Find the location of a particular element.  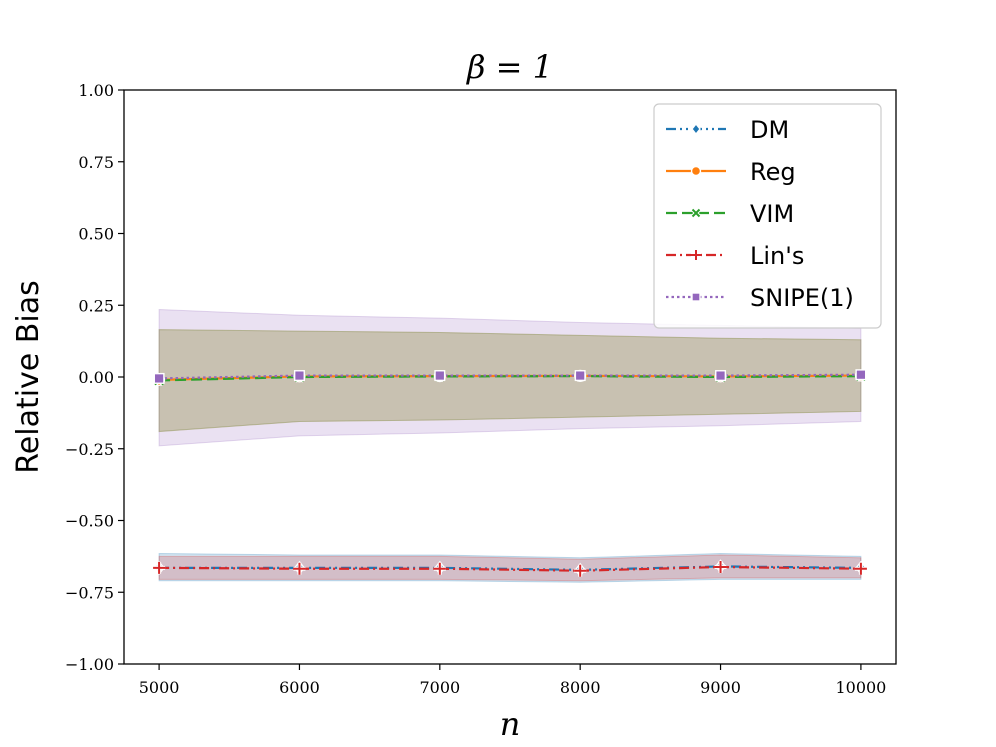

legend-label-2: VIM is located at coordinates (772, 214).